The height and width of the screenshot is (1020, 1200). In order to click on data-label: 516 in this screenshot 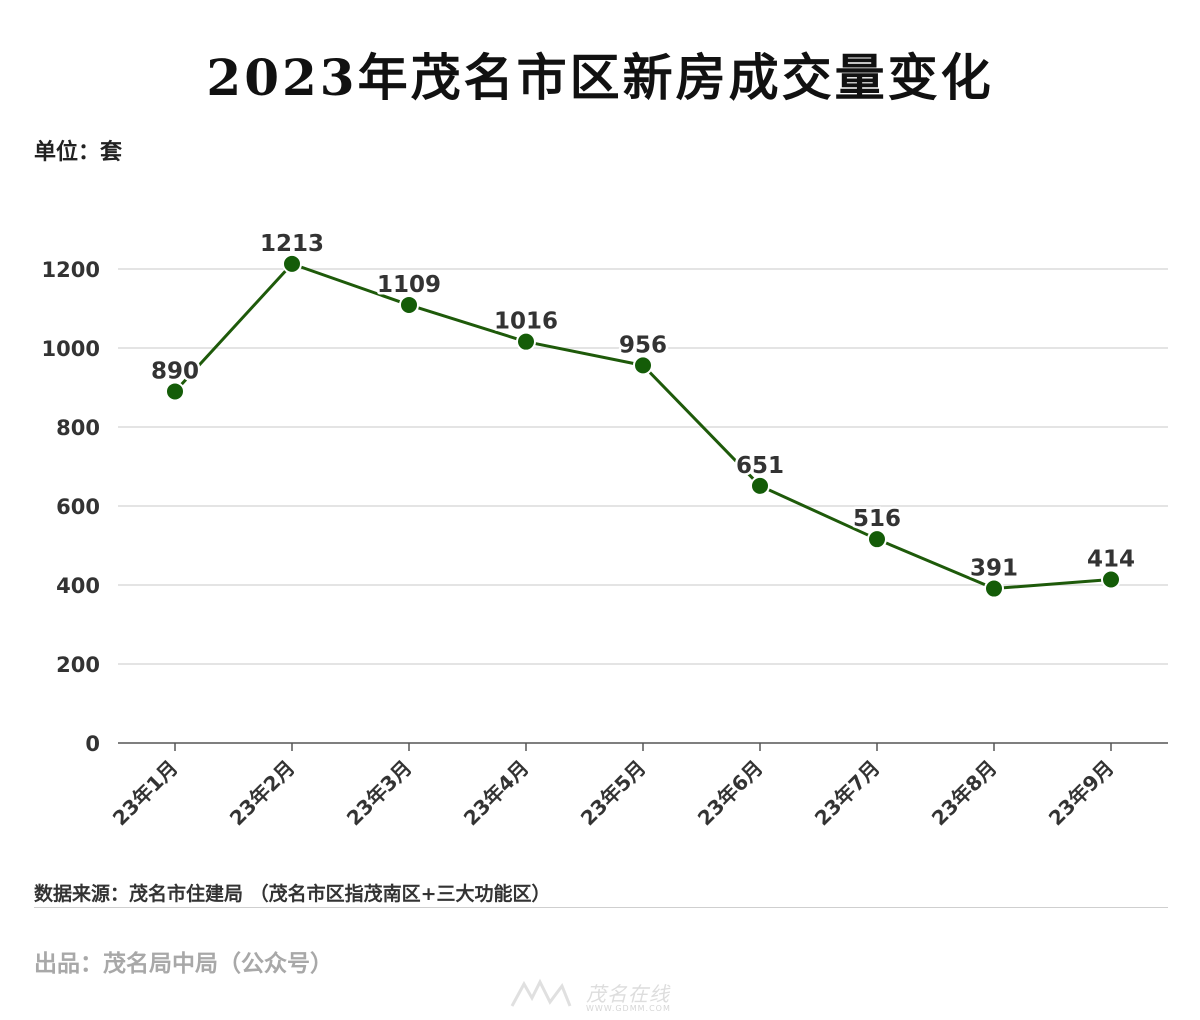, I will do `click(877, 519)`.